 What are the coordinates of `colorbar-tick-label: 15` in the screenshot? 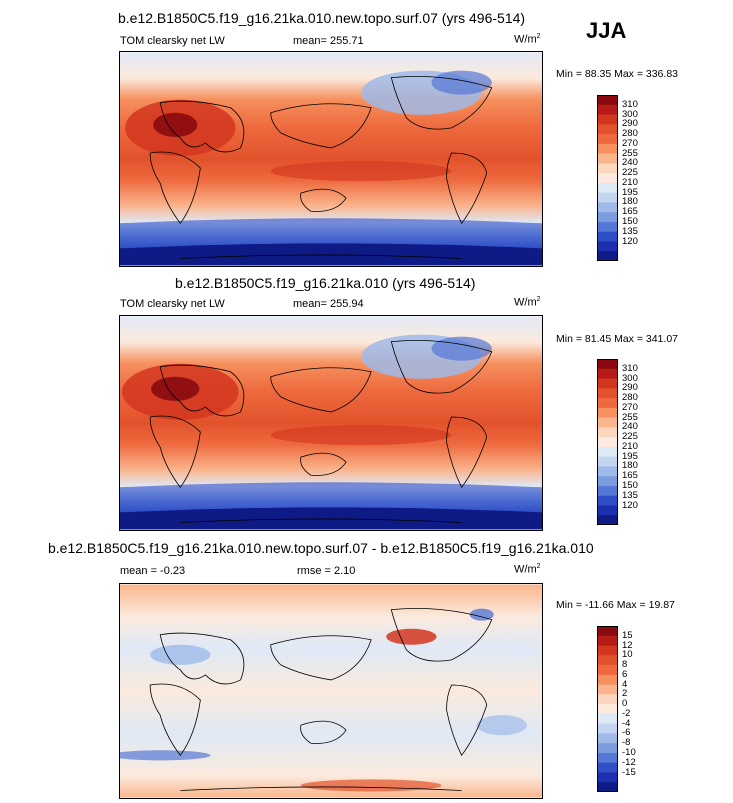 It's located at (627, 635).